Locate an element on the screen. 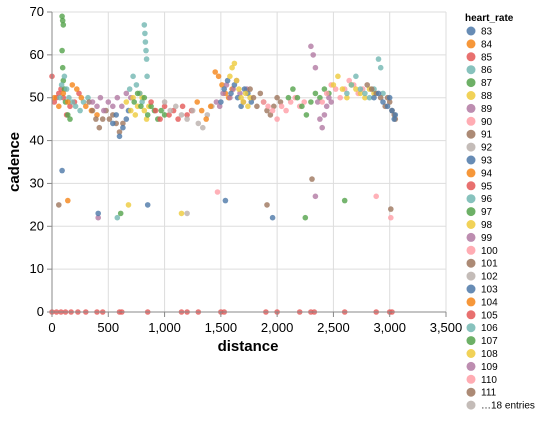 This screenshot has width=541, height=421. legend-entry-label: 95 is located at coordinates (487, 186).